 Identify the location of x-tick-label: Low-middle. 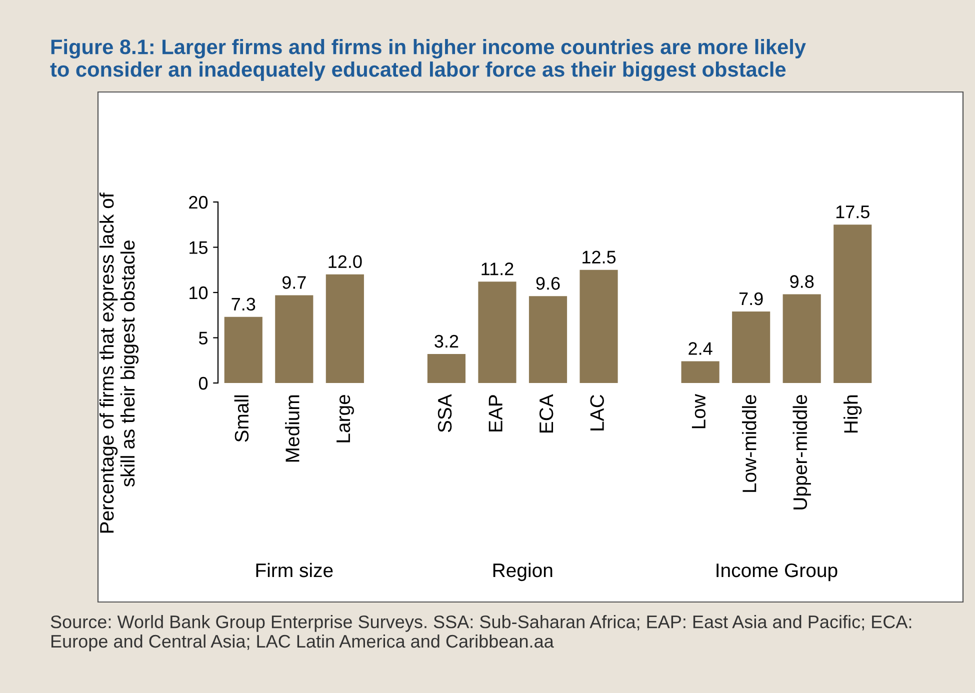
(749, 443).